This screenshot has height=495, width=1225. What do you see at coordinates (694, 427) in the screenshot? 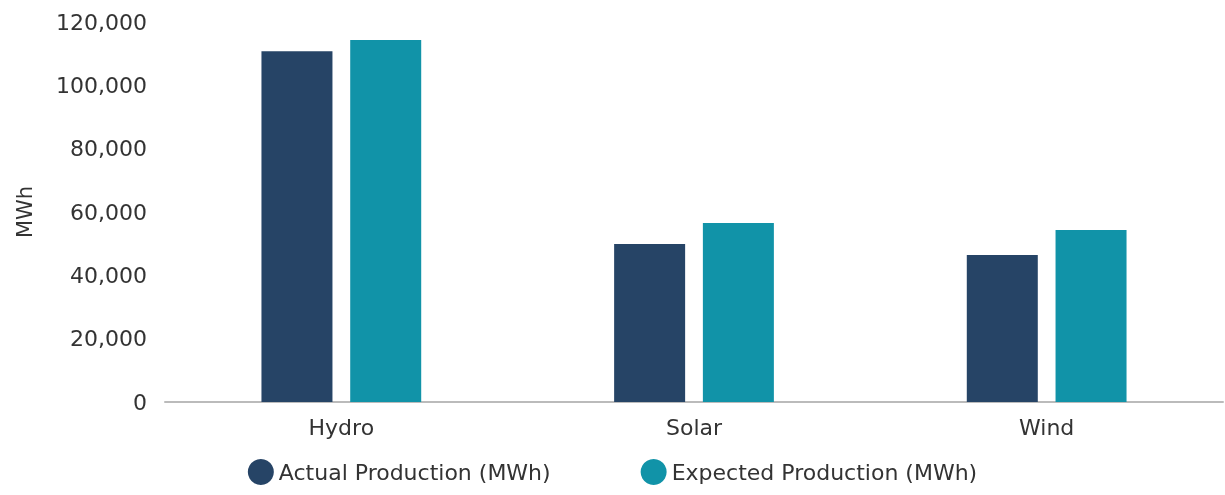
I see `x-tick-label: Solar` at bounding box center [694, 427].